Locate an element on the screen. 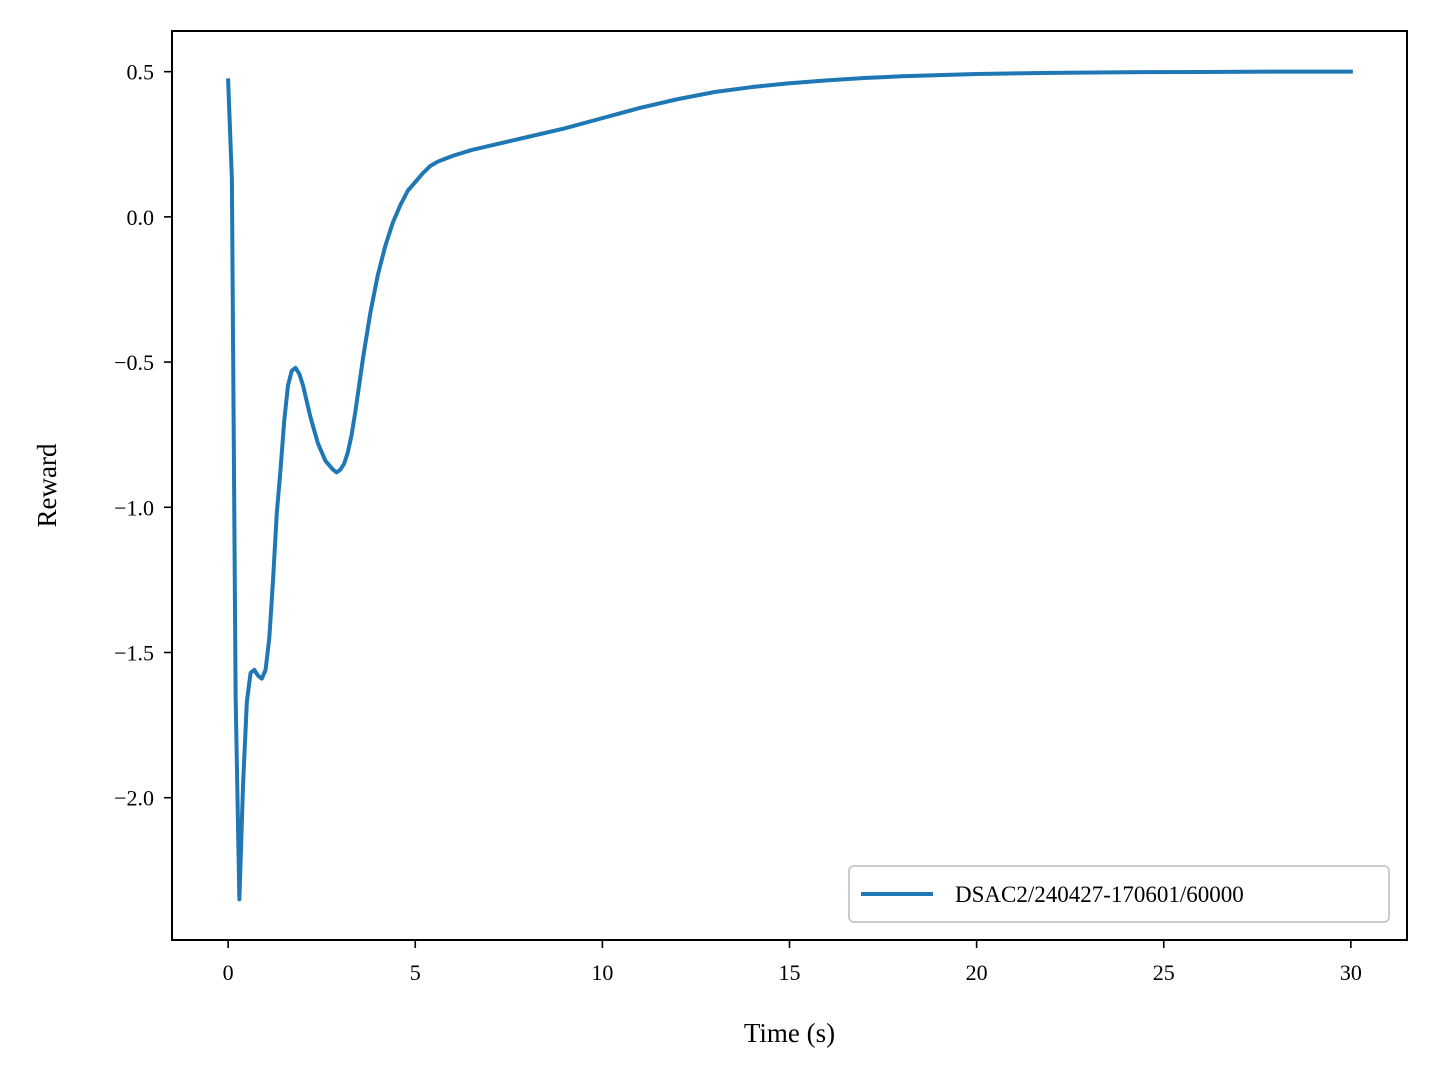  y-tick-label: −0.5 is located at coordinates (134, 362).